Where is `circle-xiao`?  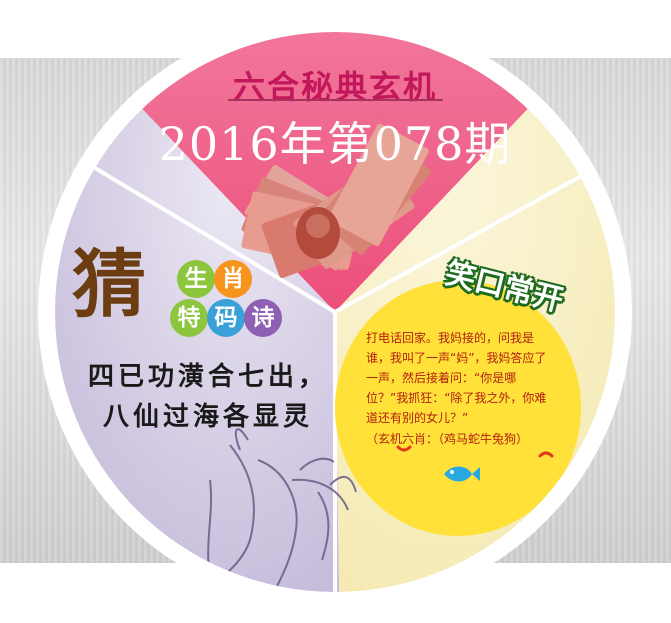 circle-xiao is located at coordinates (233, 279).